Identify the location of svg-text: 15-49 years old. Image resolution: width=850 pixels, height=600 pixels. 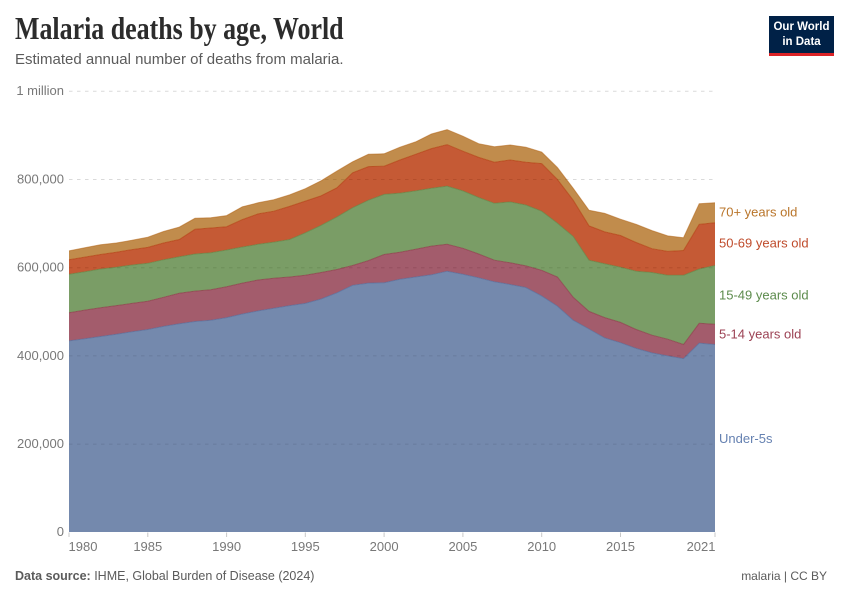
(764, 295).